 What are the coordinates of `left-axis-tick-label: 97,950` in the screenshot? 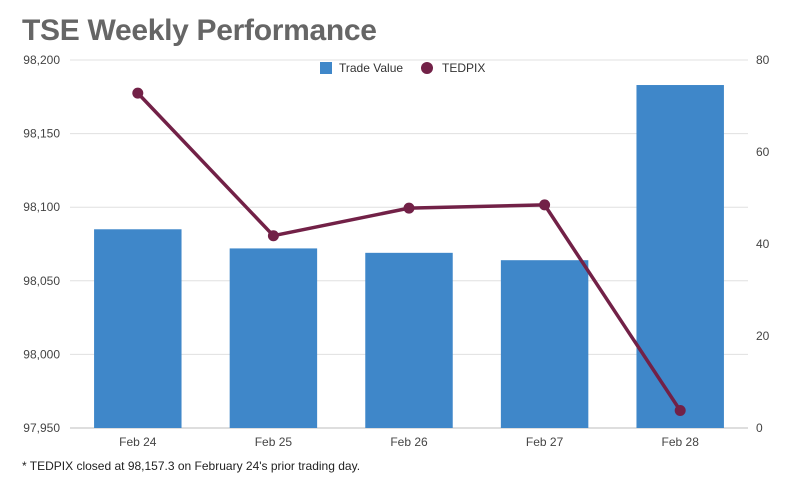 It's located at (41, 428).